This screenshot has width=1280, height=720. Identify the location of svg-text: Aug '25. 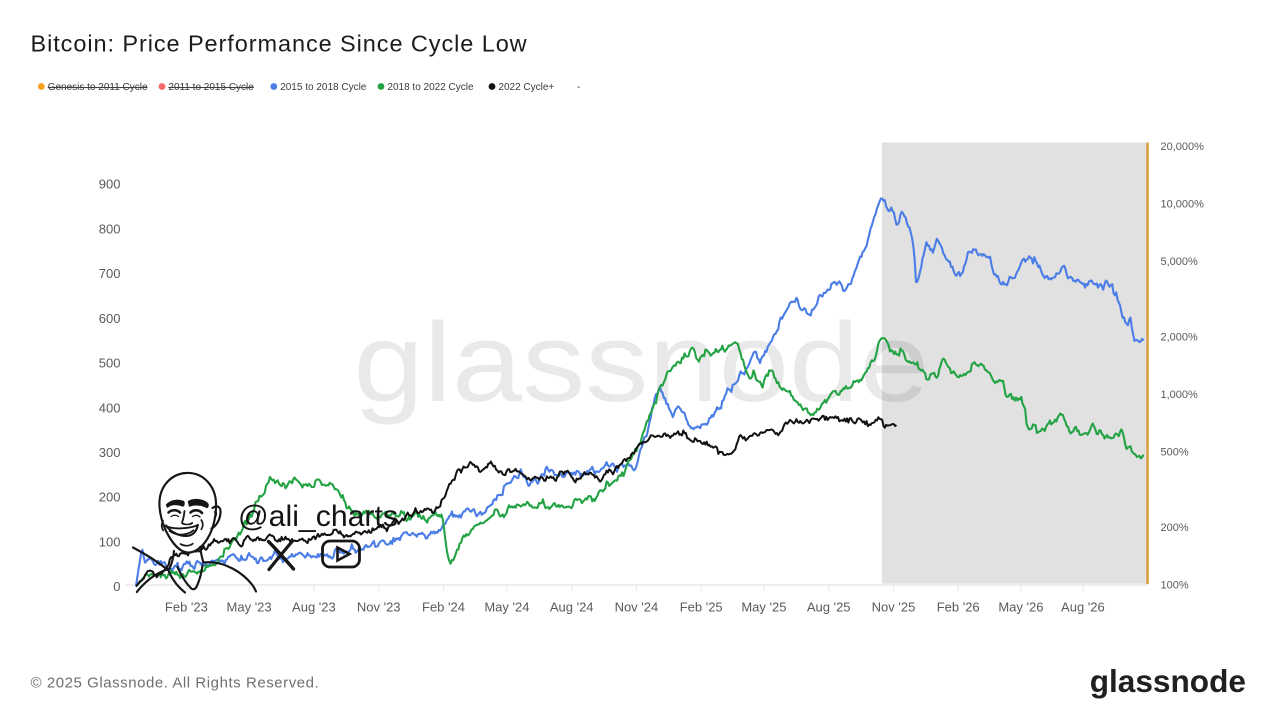
(829, 607).